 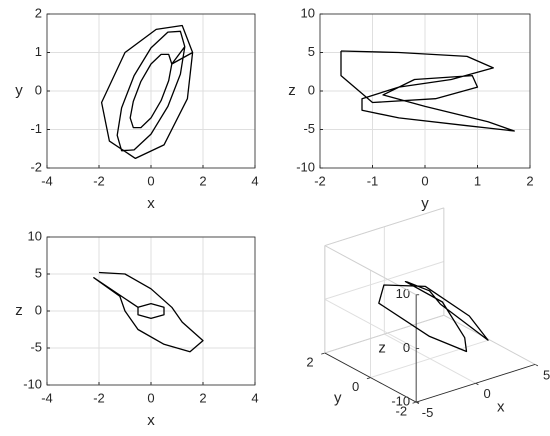 I want to click on x-tick-label: 1, so click(x=477, y=180).